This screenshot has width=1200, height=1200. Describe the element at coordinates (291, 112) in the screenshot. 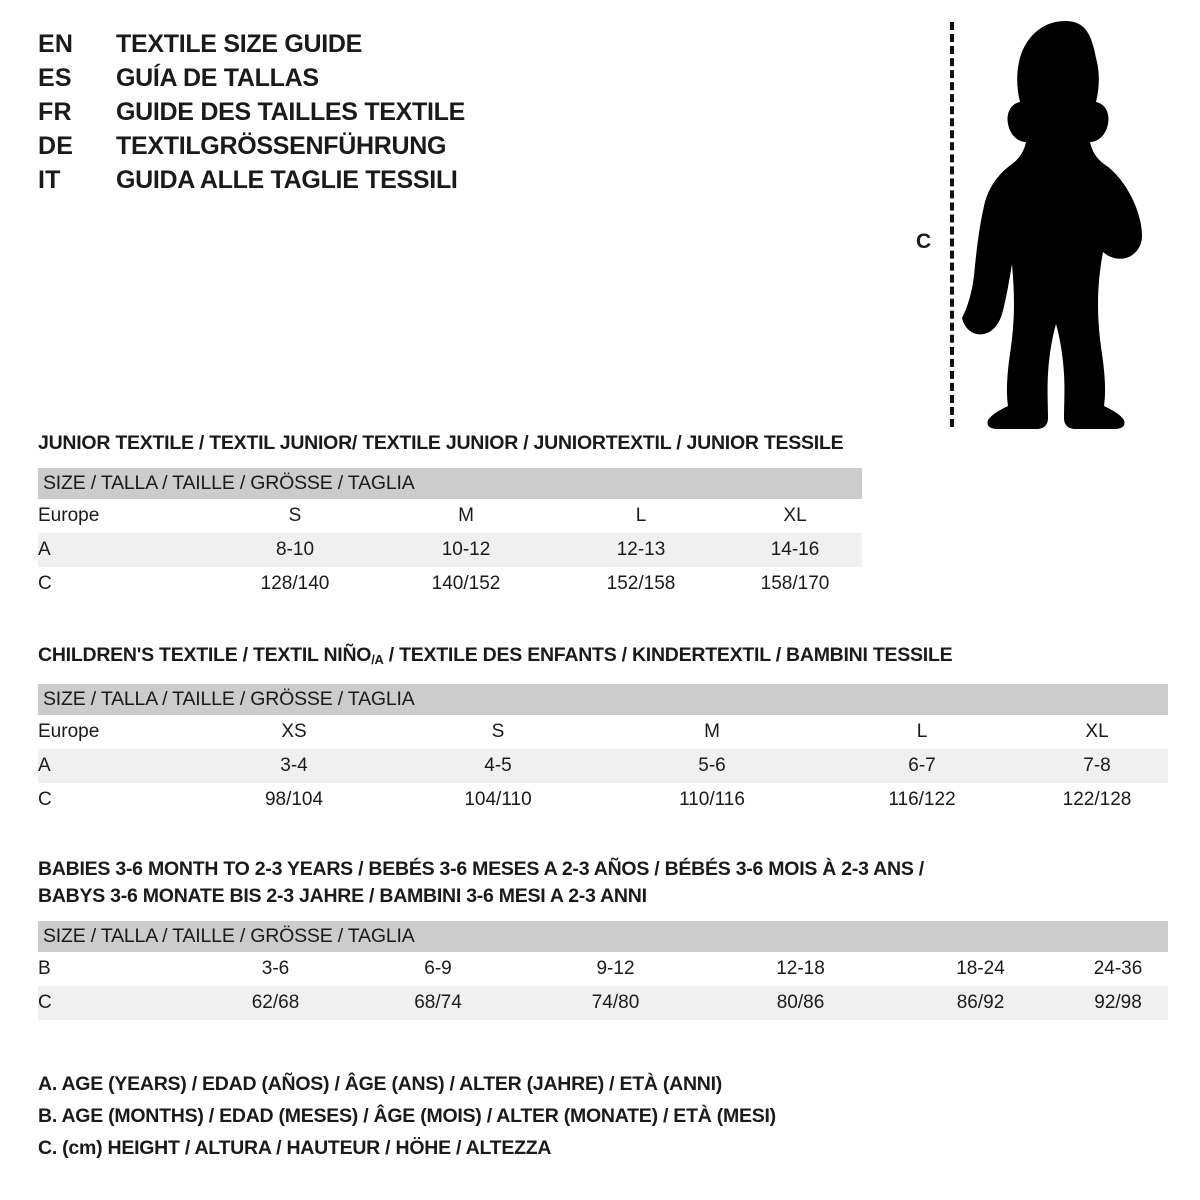

I see `language-title: GUIDE DES TAILLES TEXTILE` at that location.